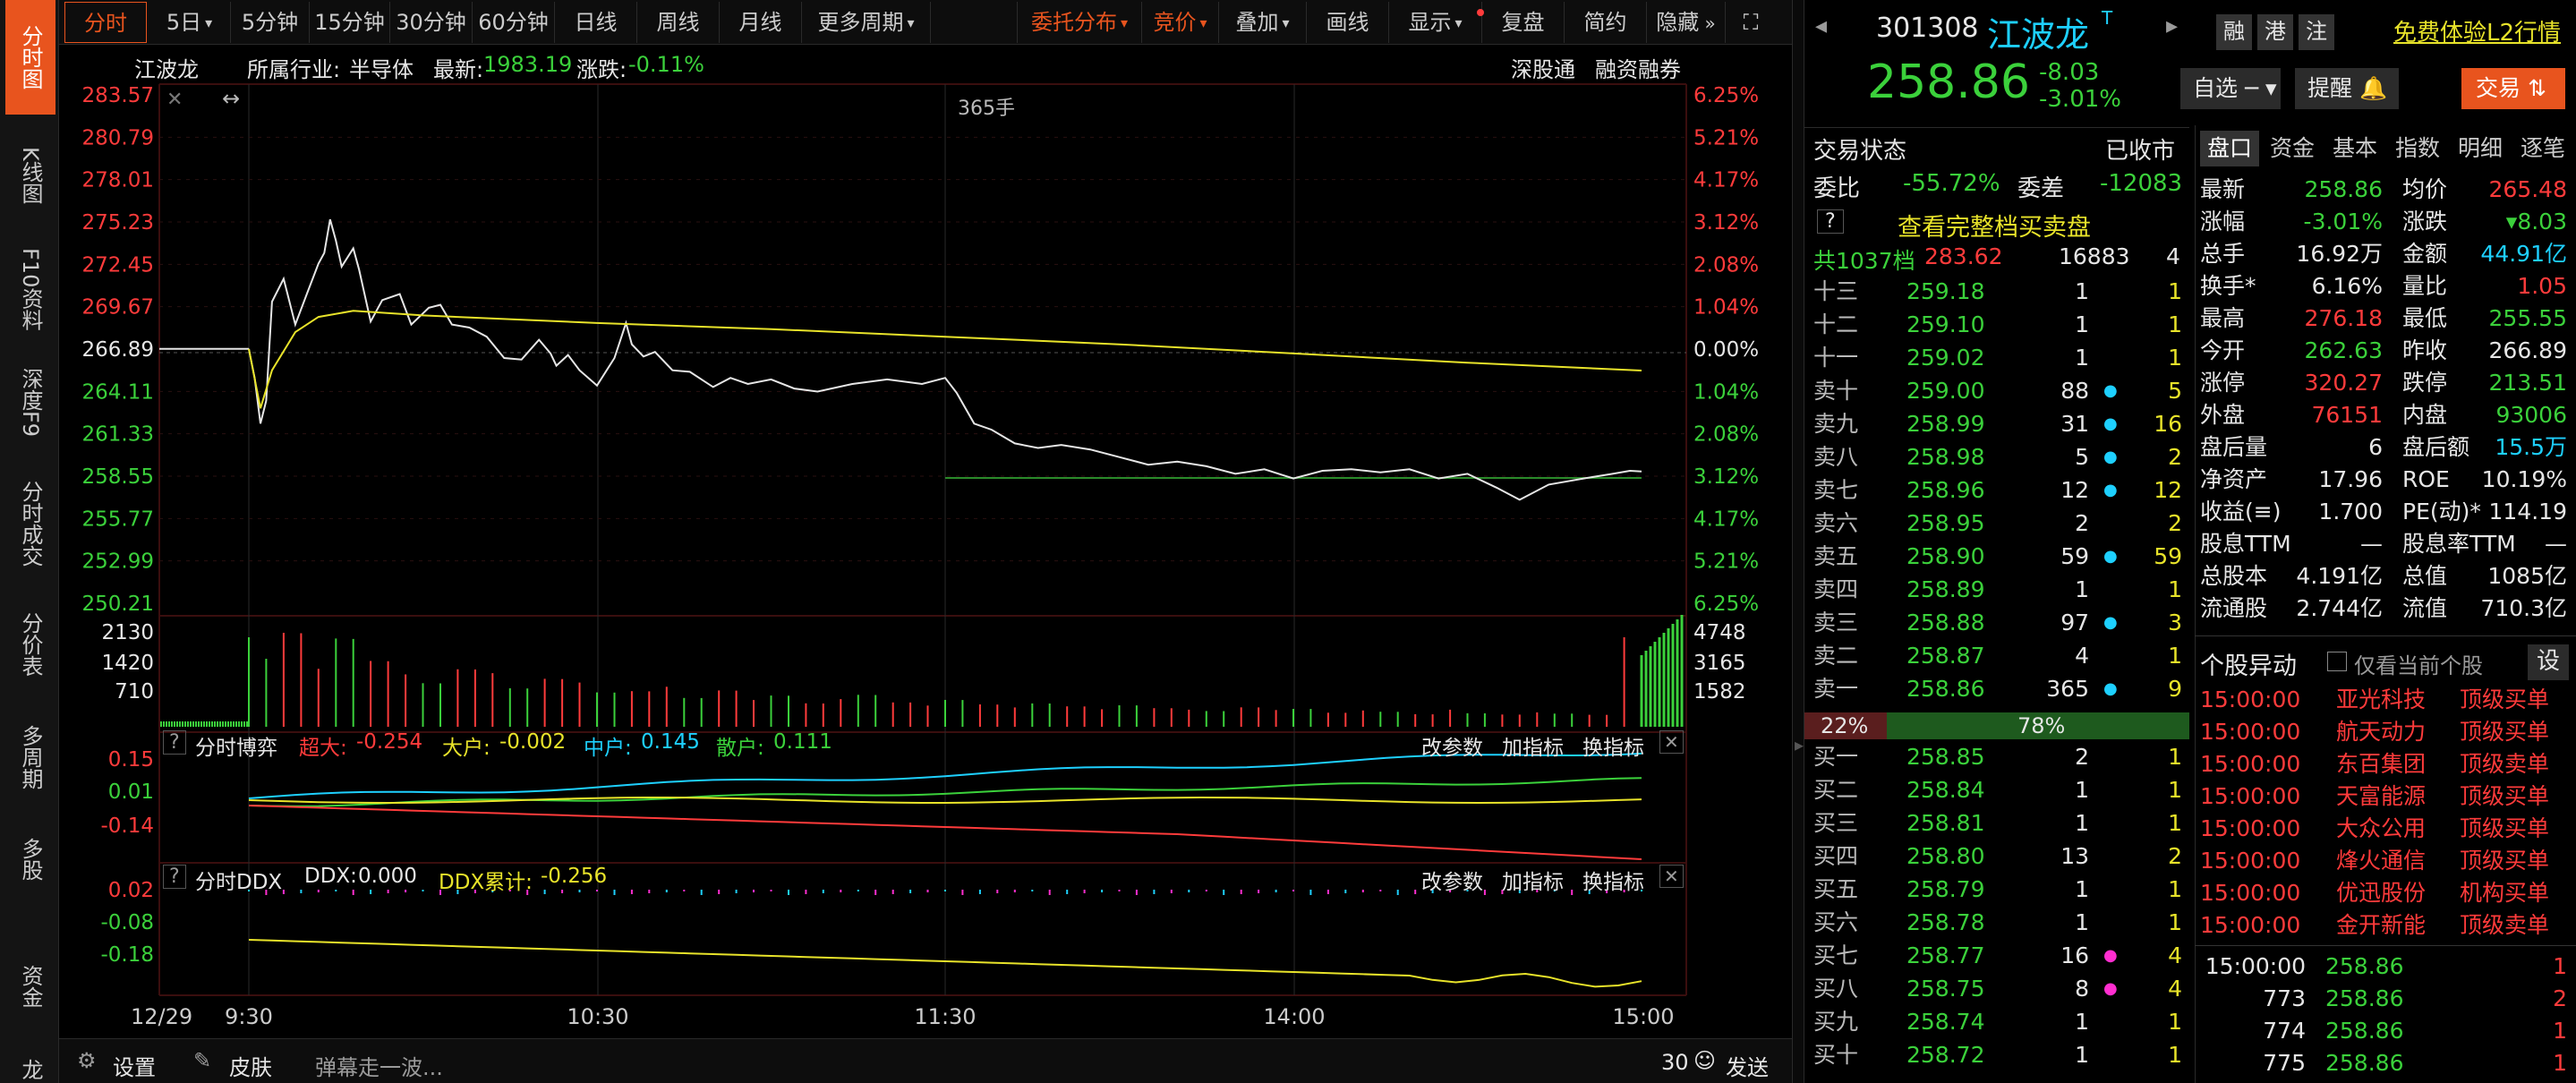 Image resolution: width=2576 pixels, height=1083 pixels. I want to click on industry-value: 半导体, so click(381, 69).